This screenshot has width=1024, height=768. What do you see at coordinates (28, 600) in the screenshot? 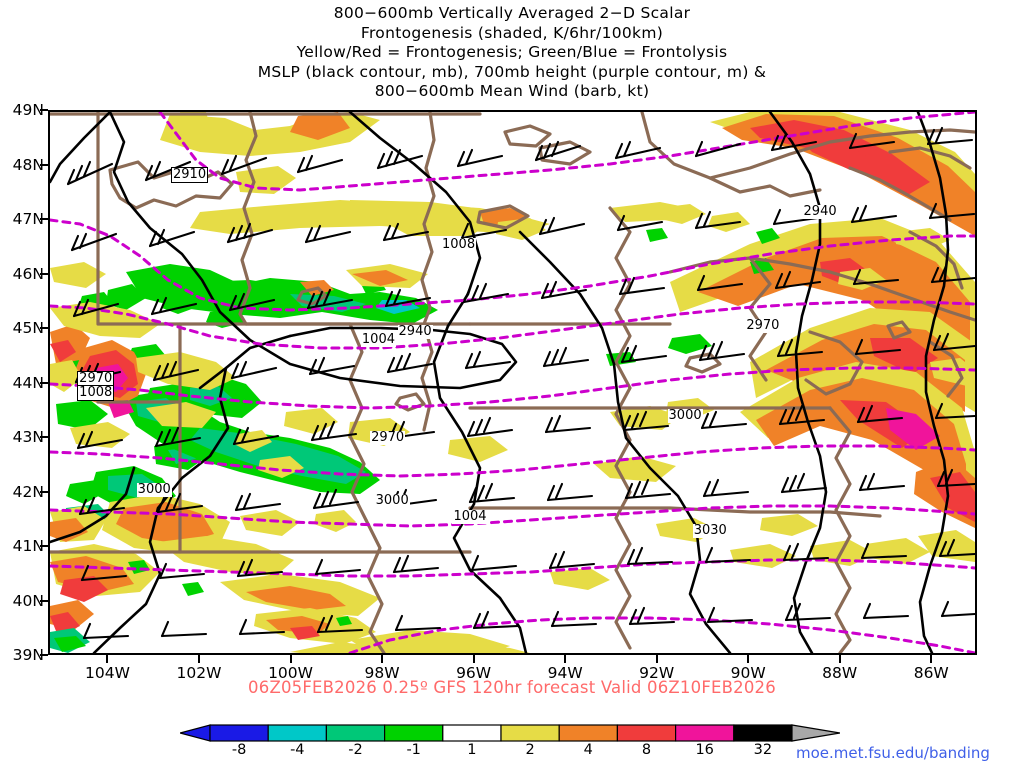
I see `y-axis-label: 40N` at bounding box center [28, 600].